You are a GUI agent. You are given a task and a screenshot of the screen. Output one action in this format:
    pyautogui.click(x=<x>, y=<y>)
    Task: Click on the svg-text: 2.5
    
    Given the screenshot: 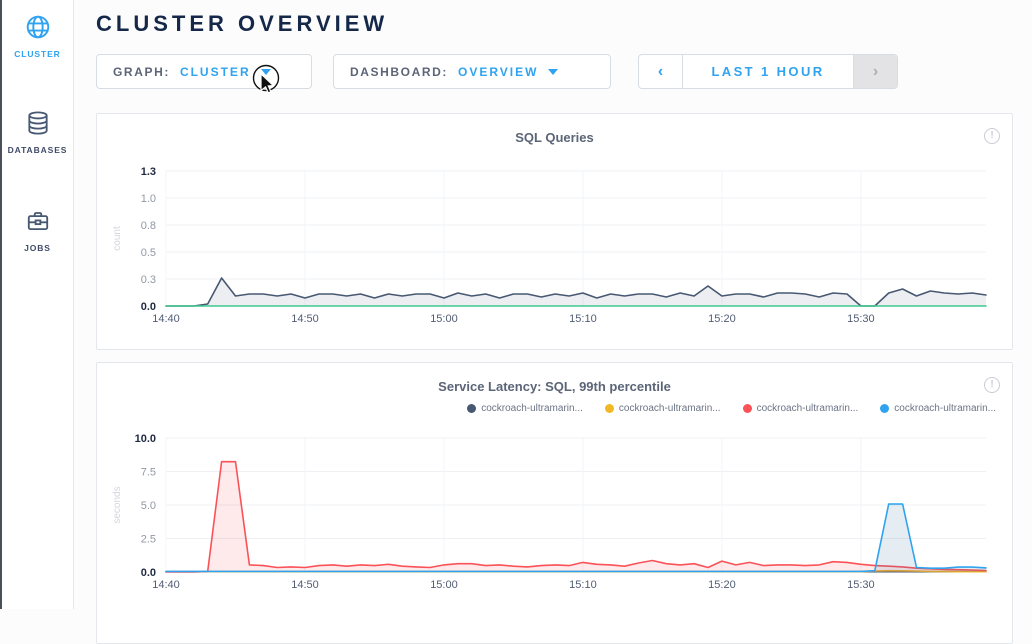 What is the action you would take?
    pyautogui.click(x=148, y=540)
    